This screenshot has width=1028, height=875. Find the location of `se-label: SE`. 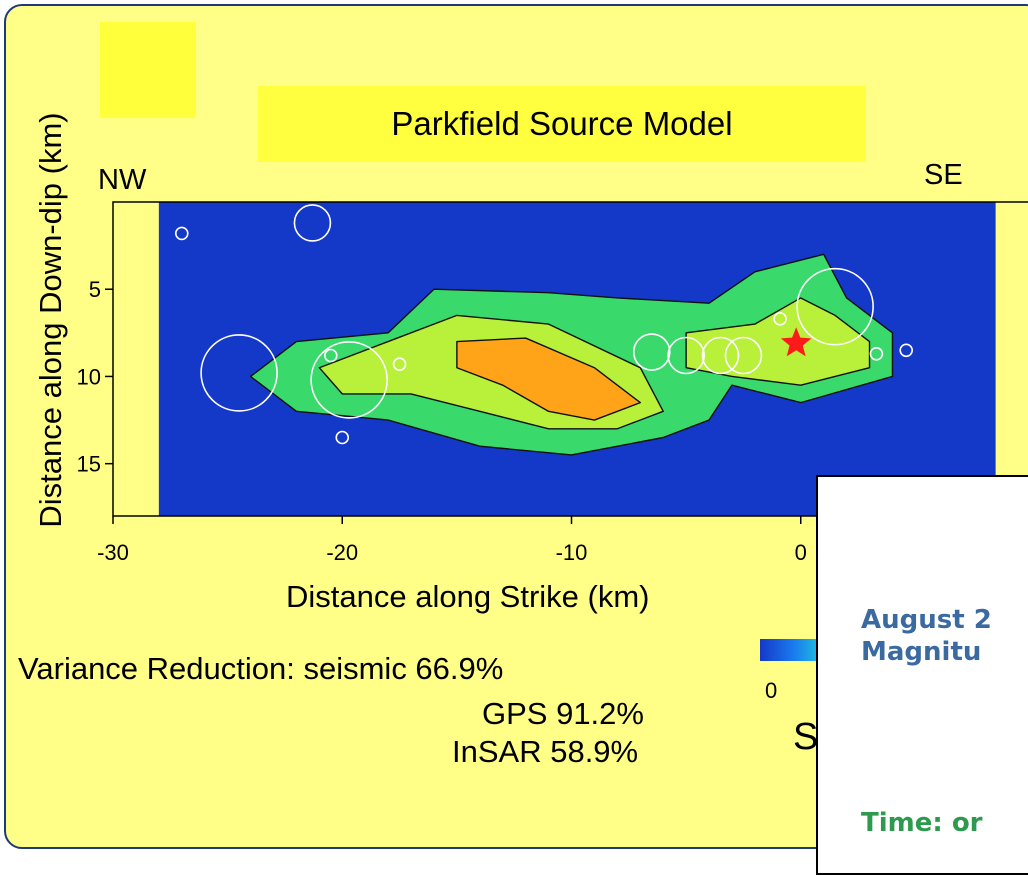

se-label: SE is located at coordinates (943, 175).